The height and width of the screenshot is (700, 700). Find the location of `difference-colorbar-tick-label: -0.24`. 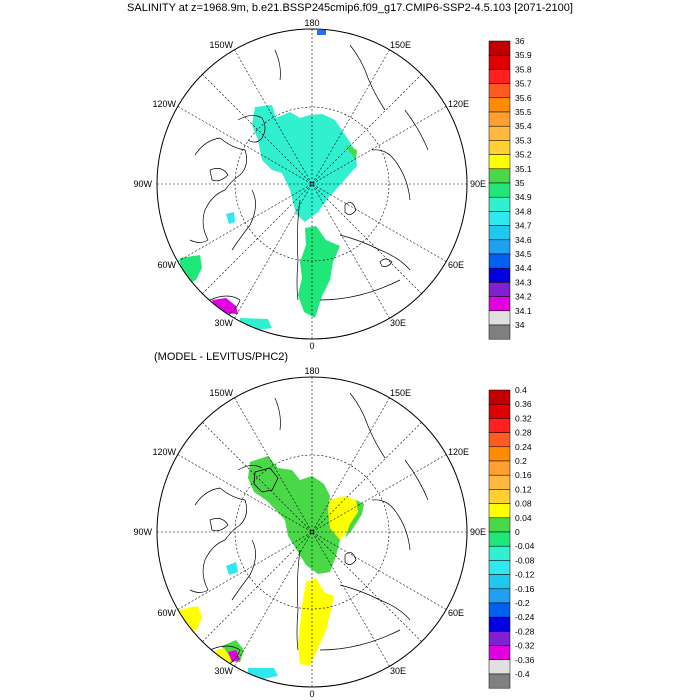

difference-colorbar-tick-label: -0.24 is located at coordinates (525, 617).